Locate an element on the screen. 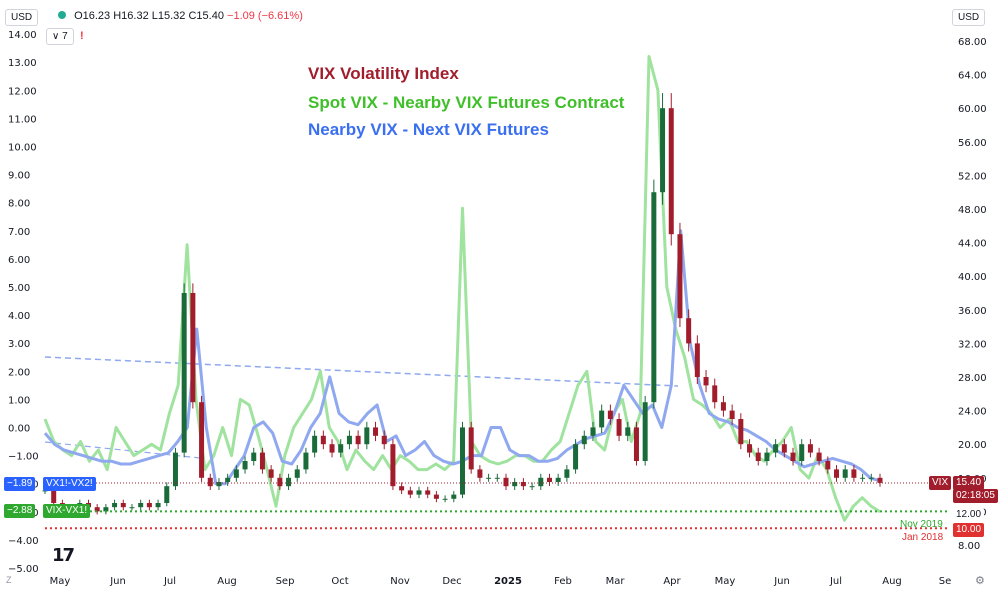 The image size is (1008, 594). warning-icon: ! is located at coordinates (82, 36).